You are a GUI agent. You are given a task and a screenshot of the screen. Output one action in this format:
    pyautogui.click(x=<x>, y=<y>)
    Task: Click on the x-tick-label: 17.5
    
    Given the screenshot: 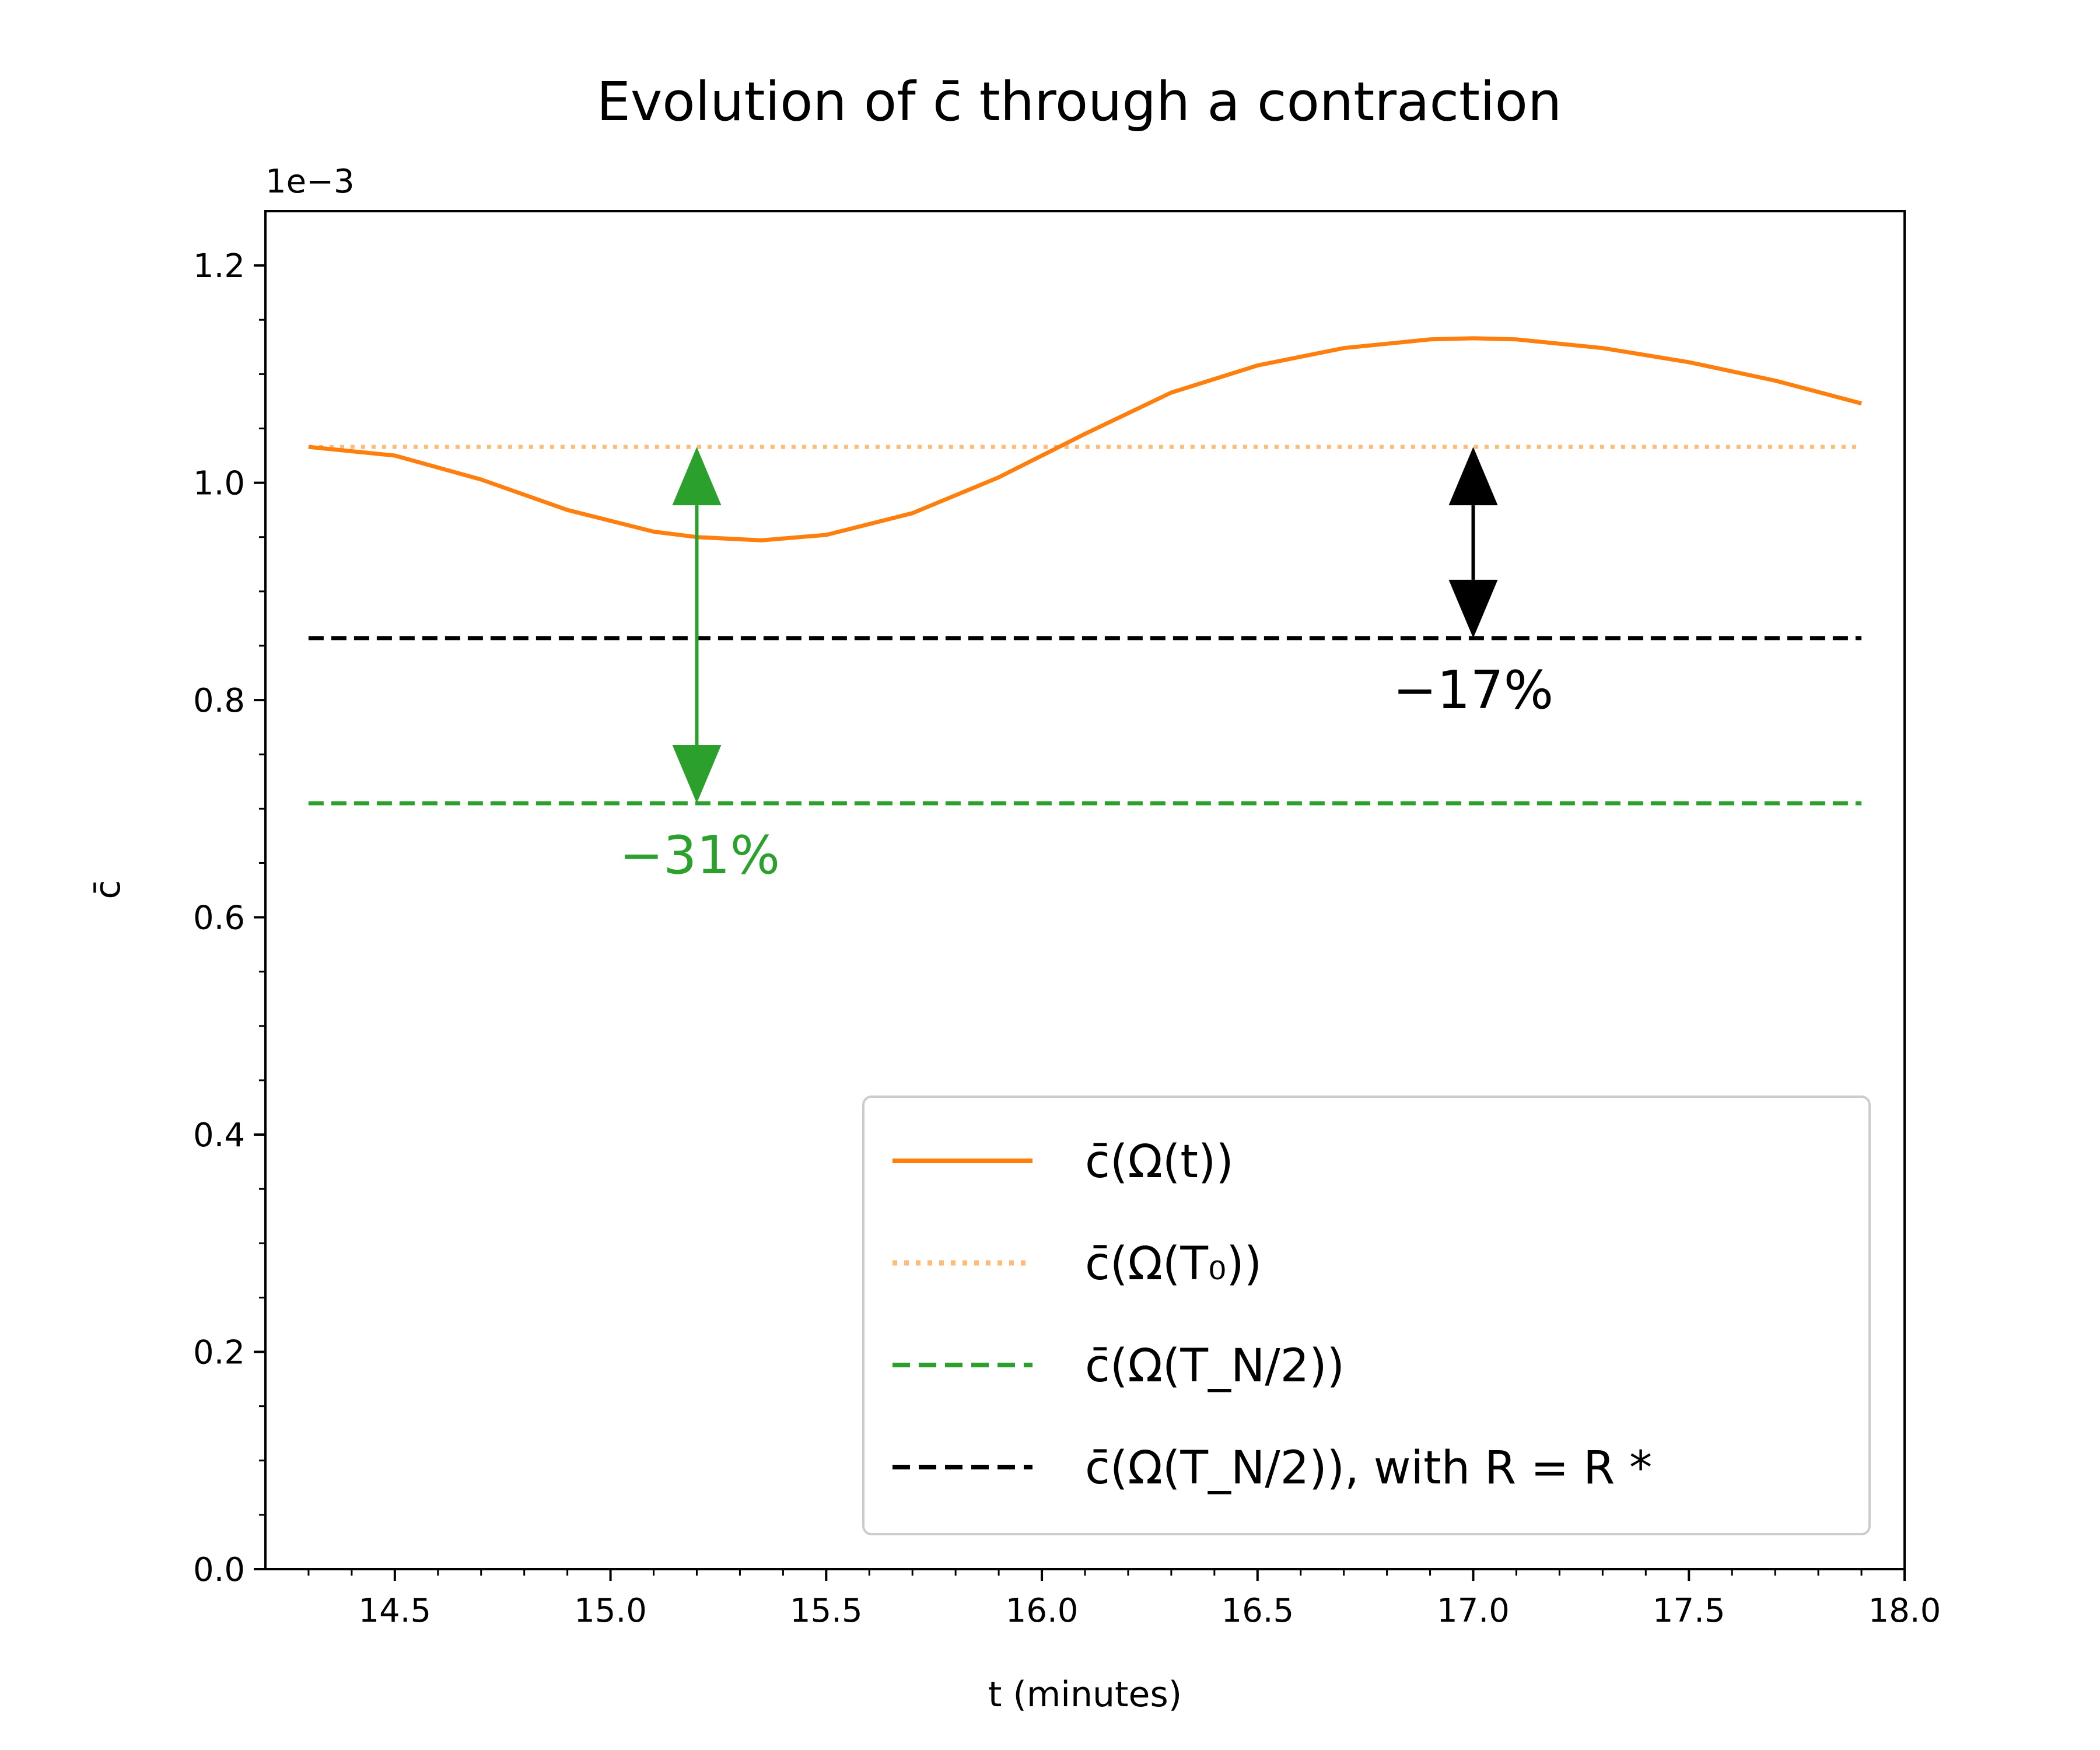 What is the action you would take?
    pyautogui.click(x=1689, y=1611)
    